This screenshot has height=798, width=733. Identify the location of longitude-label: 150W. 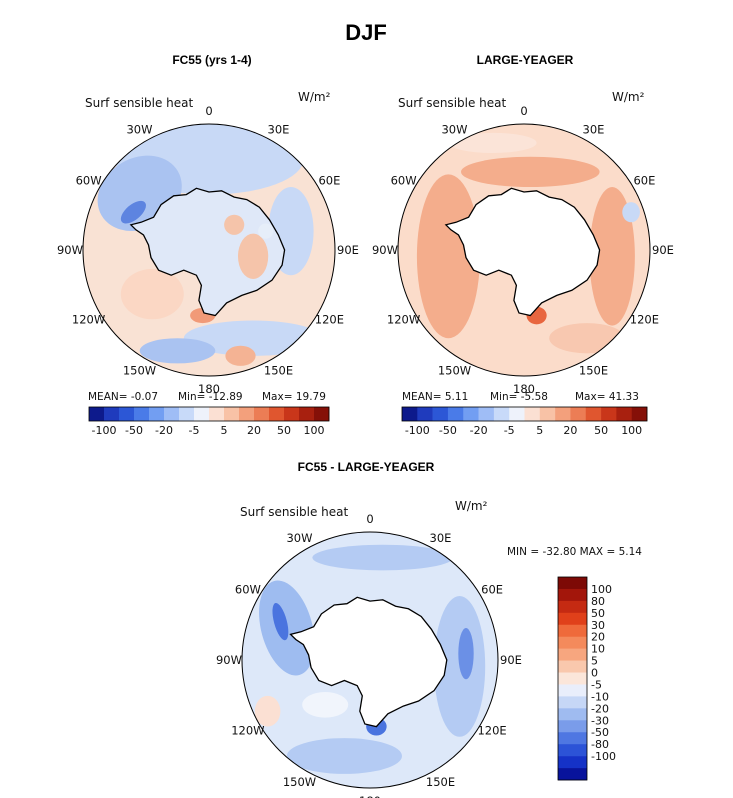
(454, 370).